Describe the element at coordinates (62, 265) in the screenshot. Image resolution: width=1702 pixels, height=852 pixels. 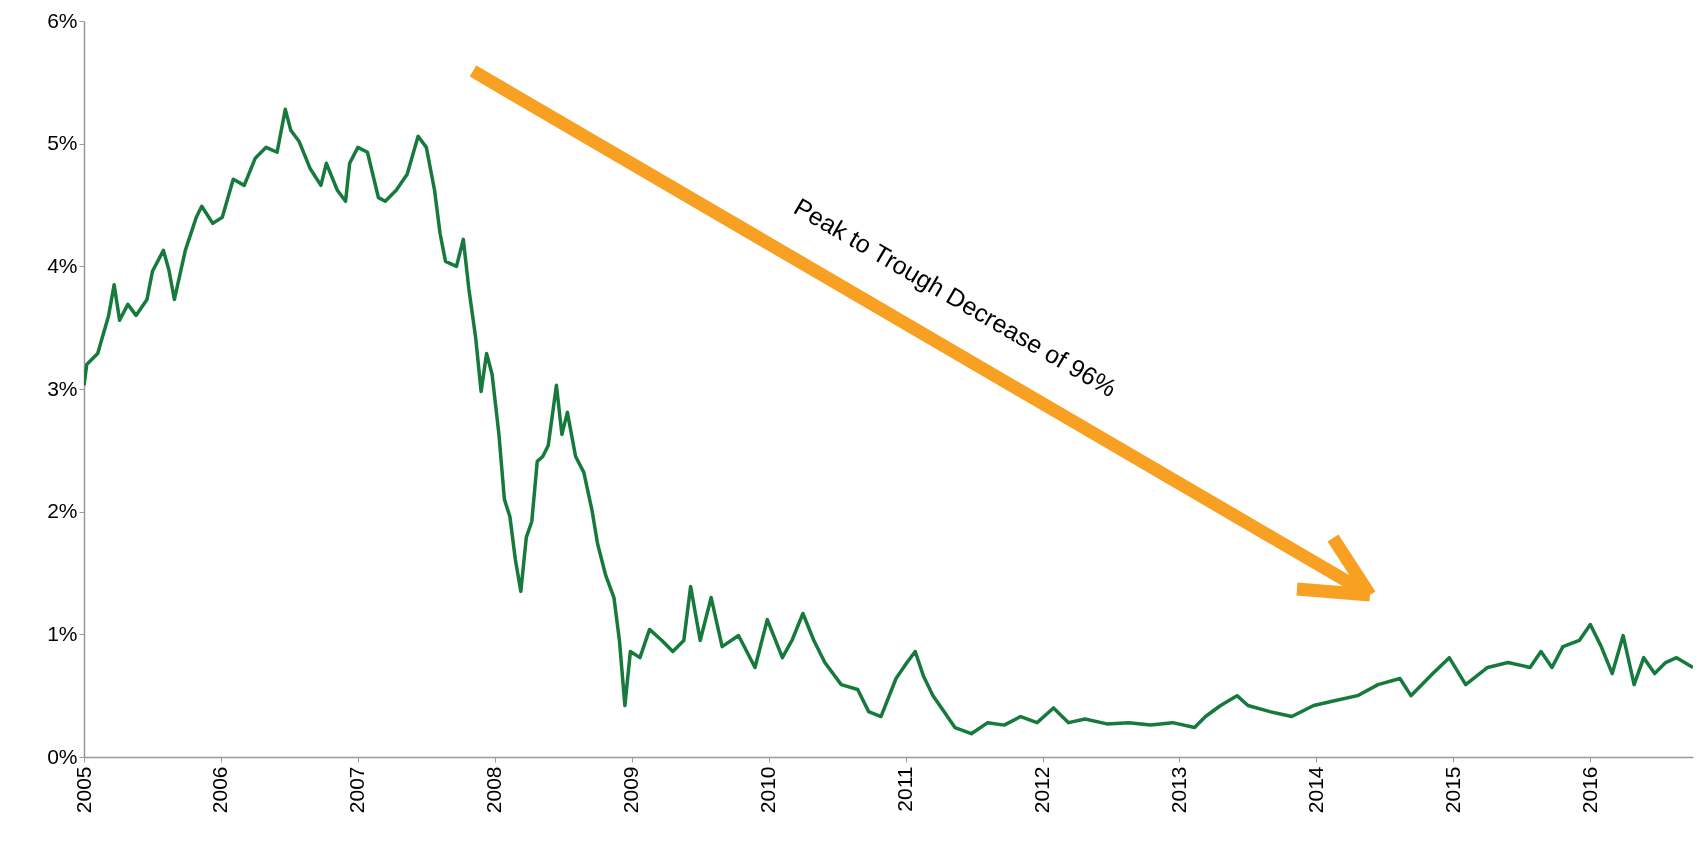
I see `y-tick-label: 4%` at that location.